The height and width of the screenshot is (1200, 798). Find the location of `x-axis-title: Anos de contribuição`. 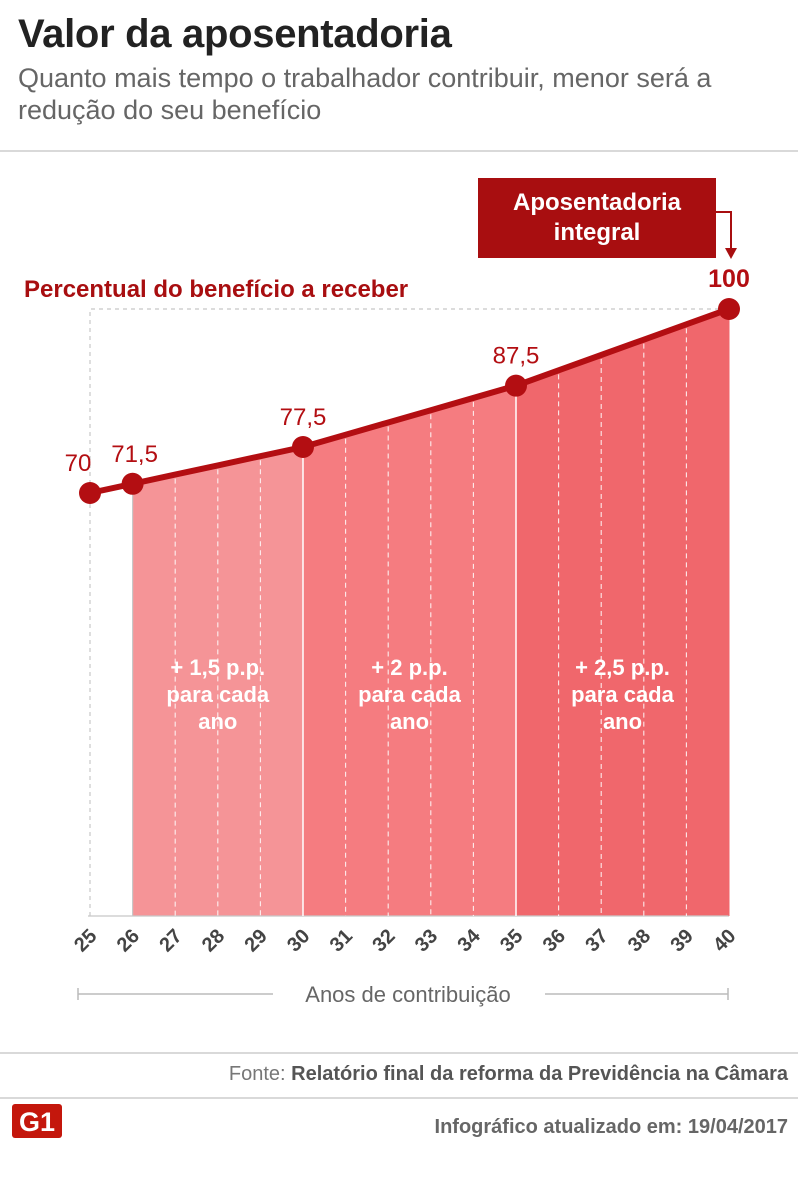

x-axis-title: Anos de contribuição is located at coordinates (403, 994).